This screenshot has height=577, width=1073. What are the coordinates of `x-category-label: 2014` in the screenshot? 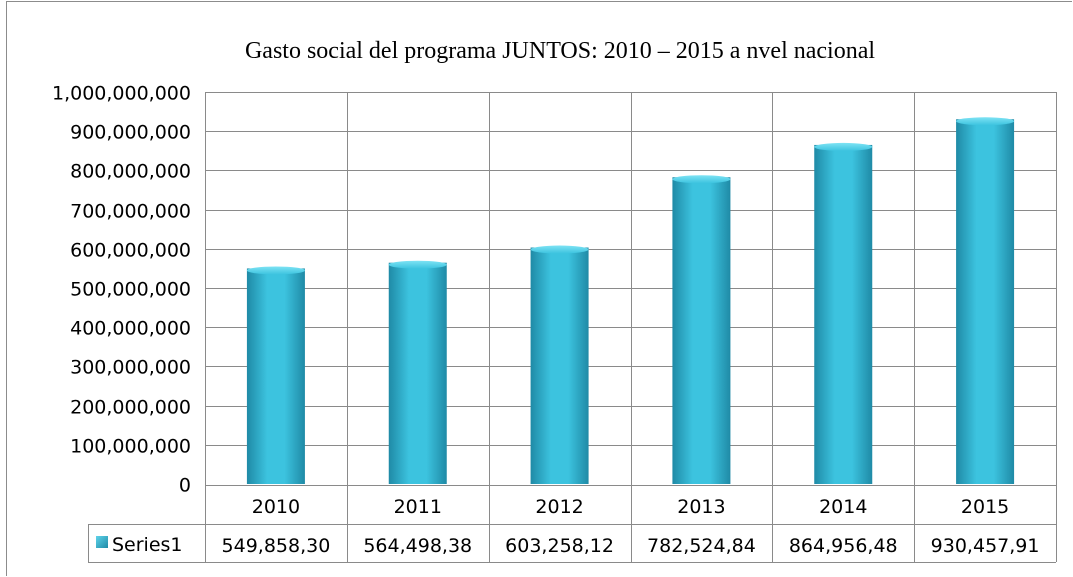 It's located at (843, 507).